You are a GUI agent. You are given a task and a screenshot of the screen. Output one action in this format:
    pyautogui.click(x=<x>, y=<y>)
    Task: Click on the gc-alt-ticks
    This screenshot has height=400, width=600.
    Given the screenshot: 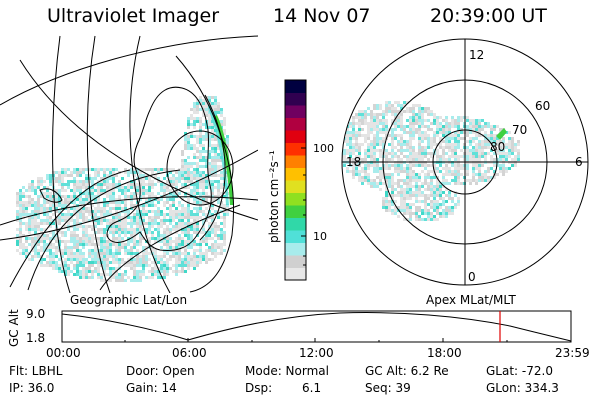 What is the action you would take?
    pyautogui.click(x=316, y=340)
    